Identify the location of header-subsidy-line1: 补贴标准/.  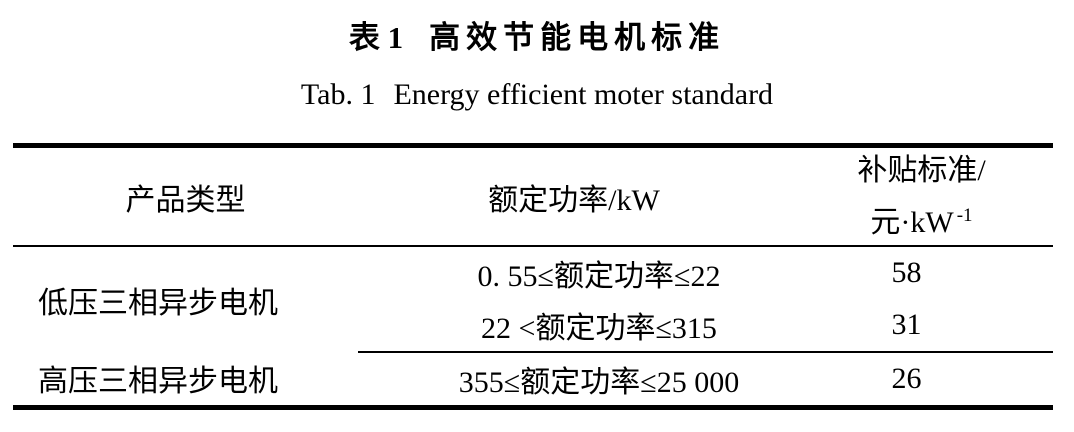
(921, 170).